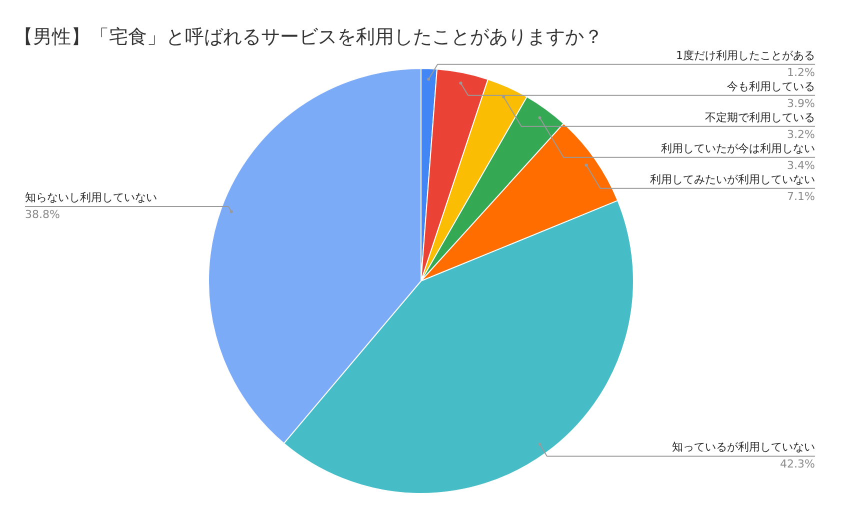  Describe the element at coordinates (745, 55) in the screenshot. I see `slice-label: 1度だけ利用したことがある` at that location.